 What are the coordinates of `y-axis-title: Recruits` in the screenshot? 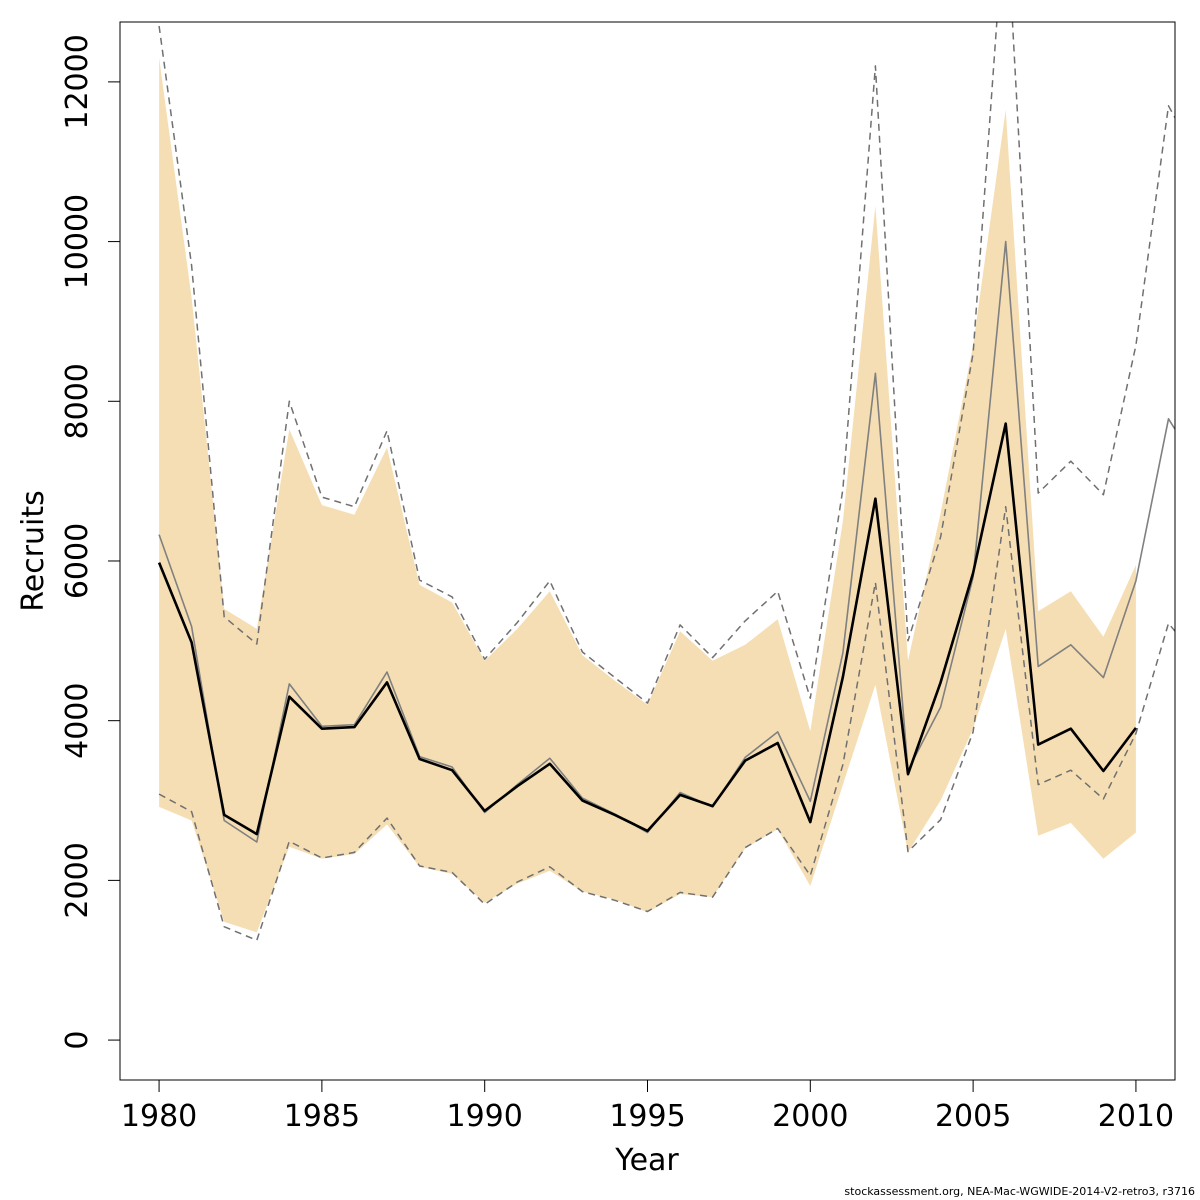 It's located at (33, 551).